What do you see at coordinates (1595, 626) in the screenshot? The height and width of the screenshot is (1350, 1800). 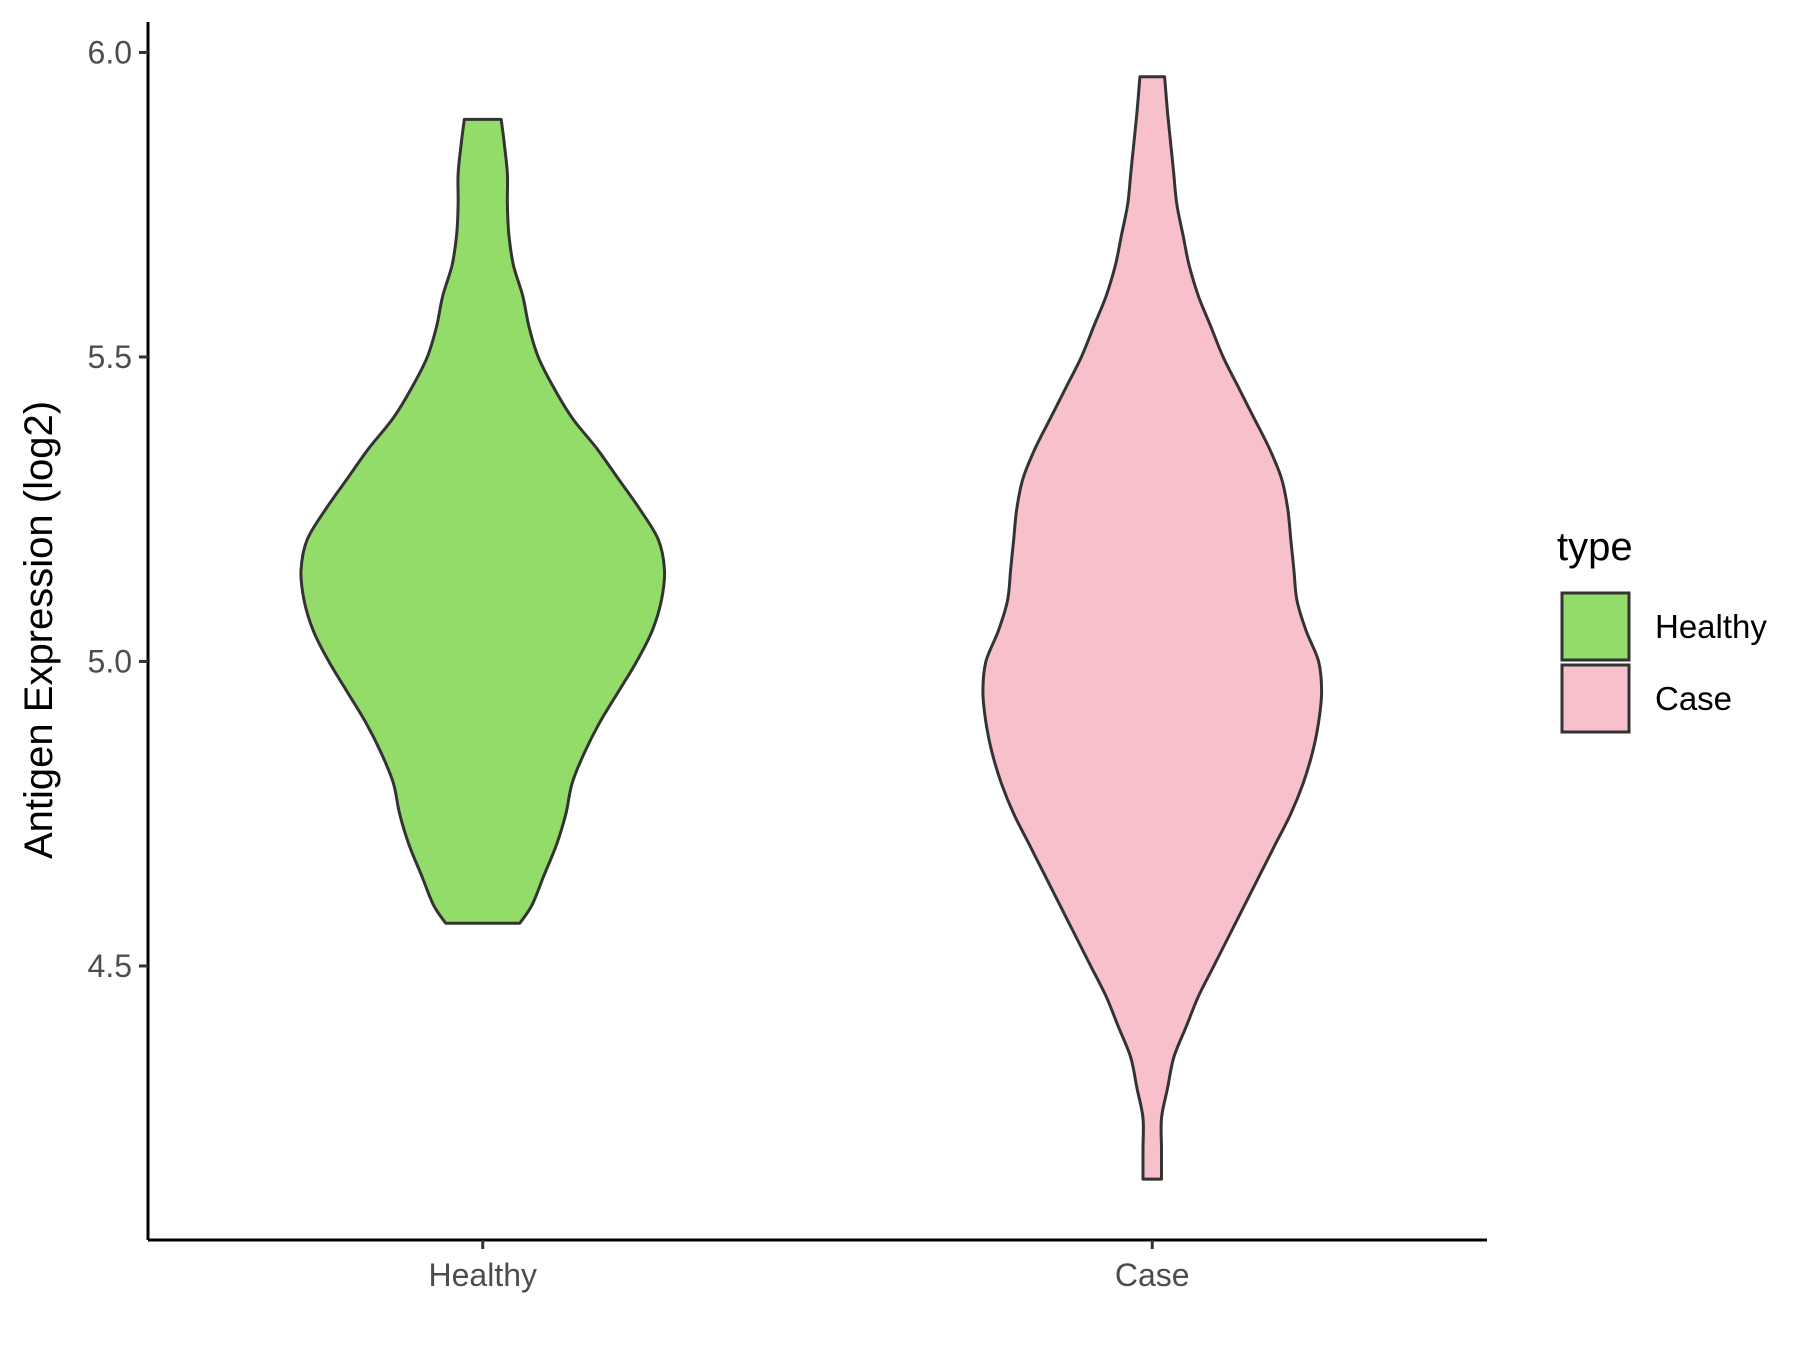 I see `legend-key-healthy` at bounding box center [1595, 626].